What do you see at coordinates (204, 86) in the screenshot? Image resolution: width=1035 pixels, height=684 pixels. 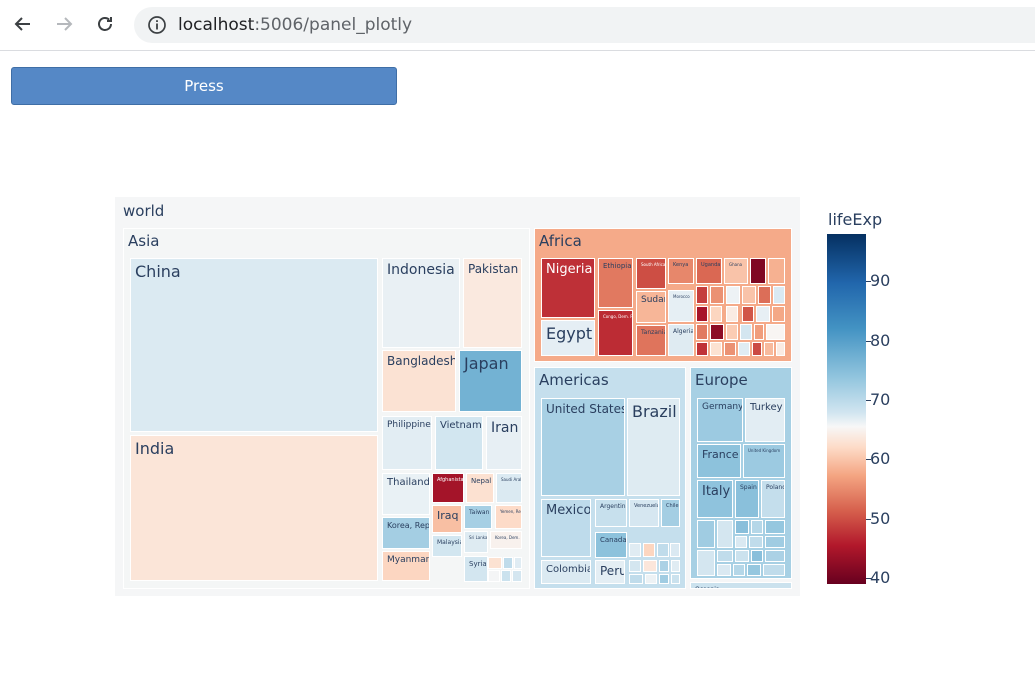 I see `press-button: Press` at bounding box center [204, 86].